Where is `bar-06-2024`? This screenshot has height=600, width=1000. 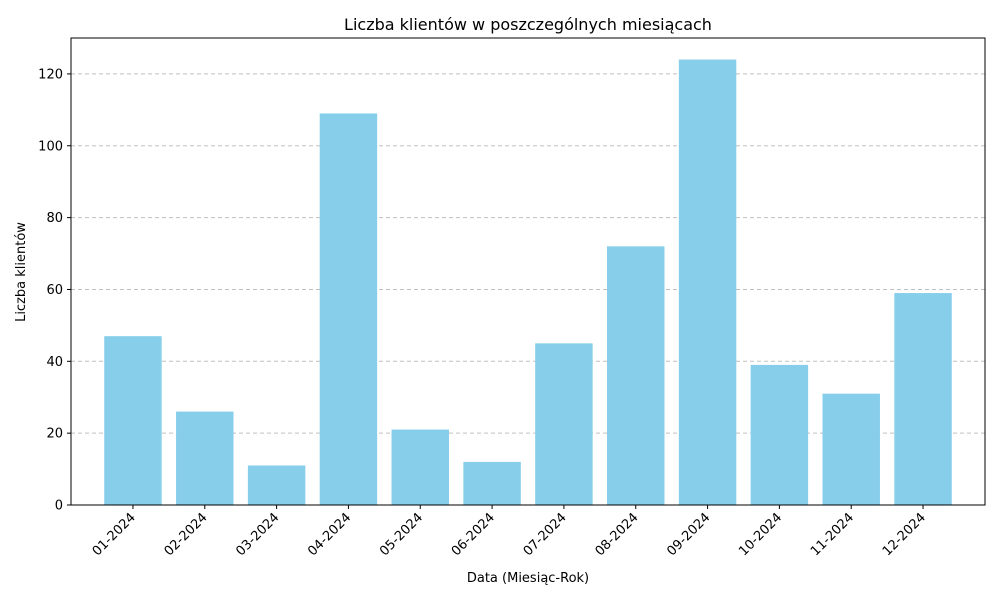
bar-06-2024 is located at coordinates (492, 483).